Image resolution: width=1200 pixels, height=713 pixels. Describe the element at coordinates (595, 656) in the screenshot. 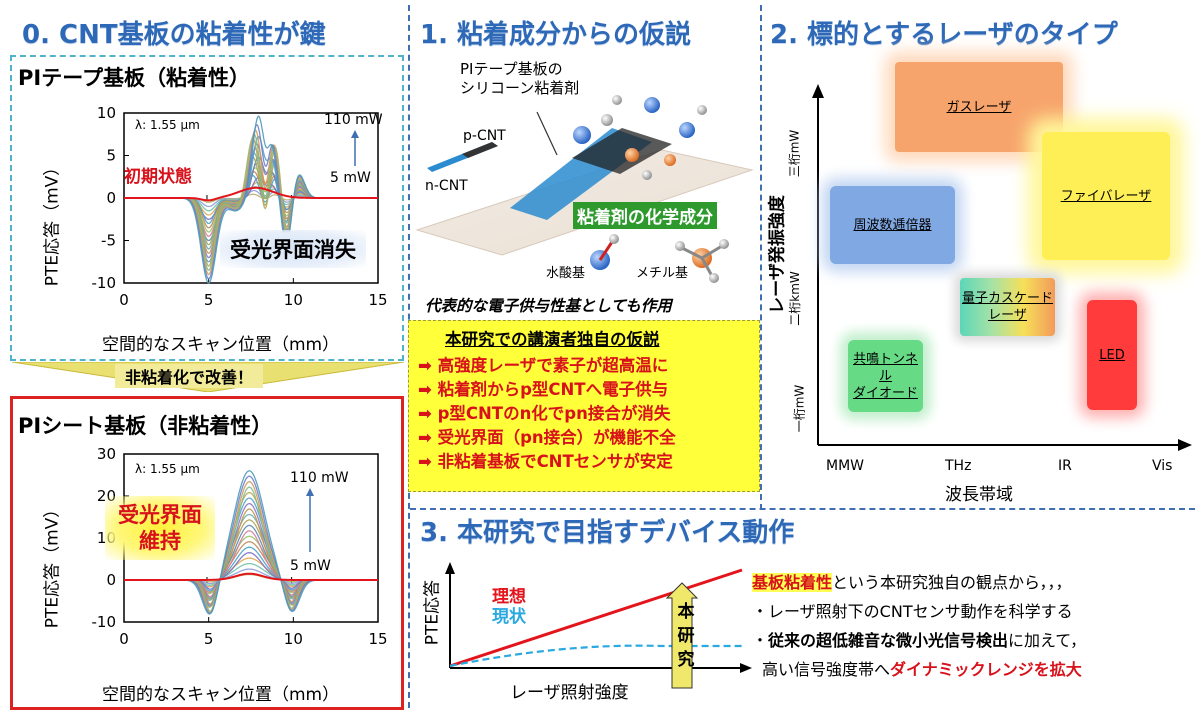

I see `current-line` at that location.